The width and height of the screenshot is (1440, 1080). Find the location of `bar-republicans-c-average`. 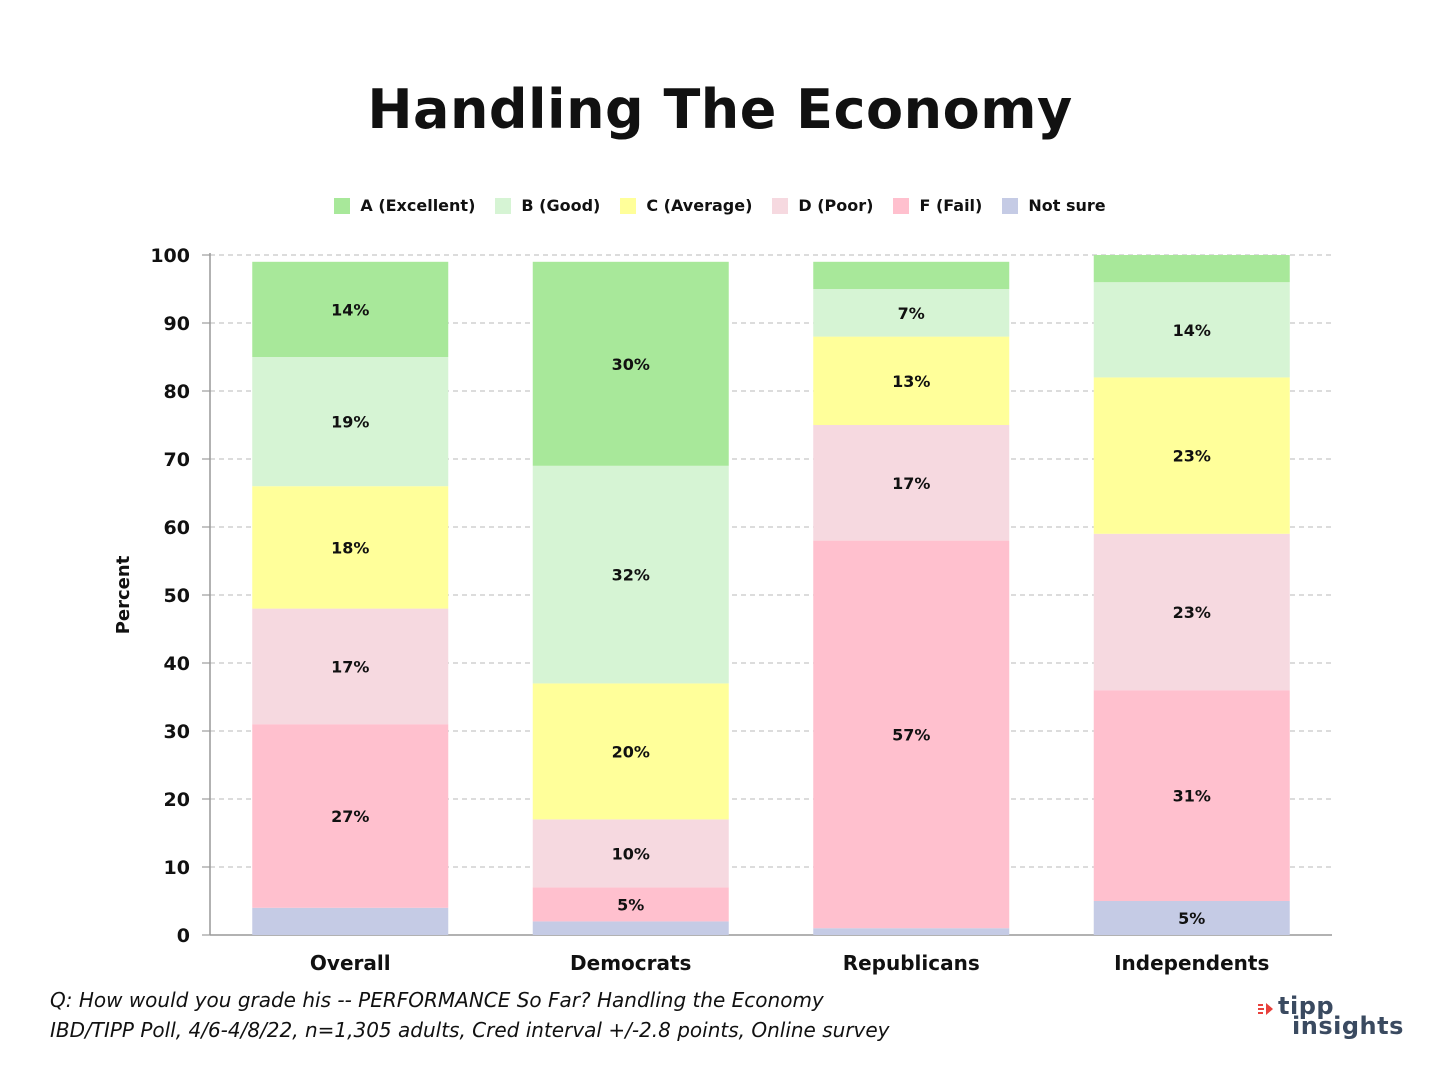

bar-republicans-c-average is located at coordinates (911, 380).